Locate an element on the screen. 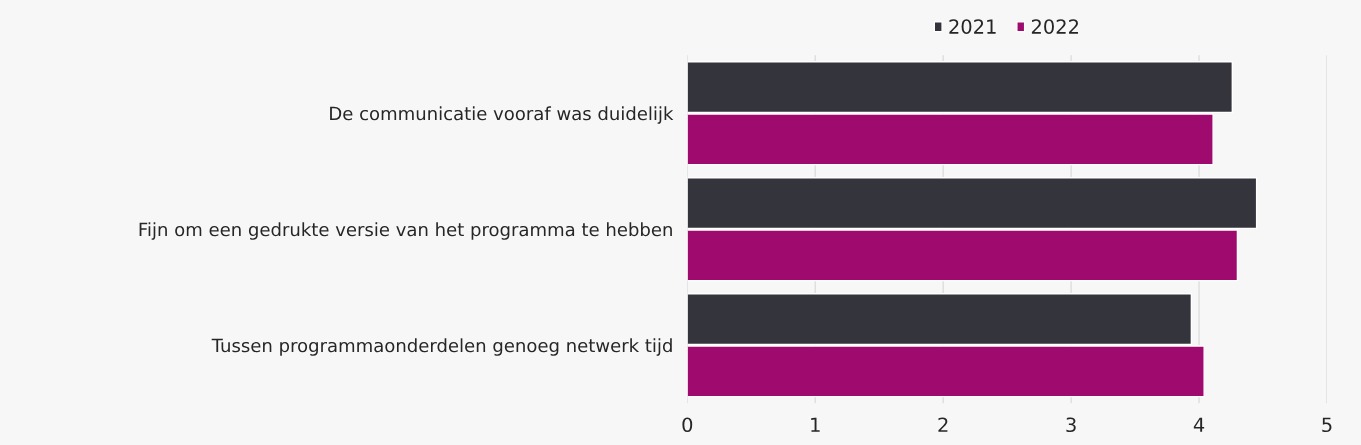 Image resolution: width=1361 pixels, height=445 pixels. legend-label: 2022 is located at coordinates (1055, 26).